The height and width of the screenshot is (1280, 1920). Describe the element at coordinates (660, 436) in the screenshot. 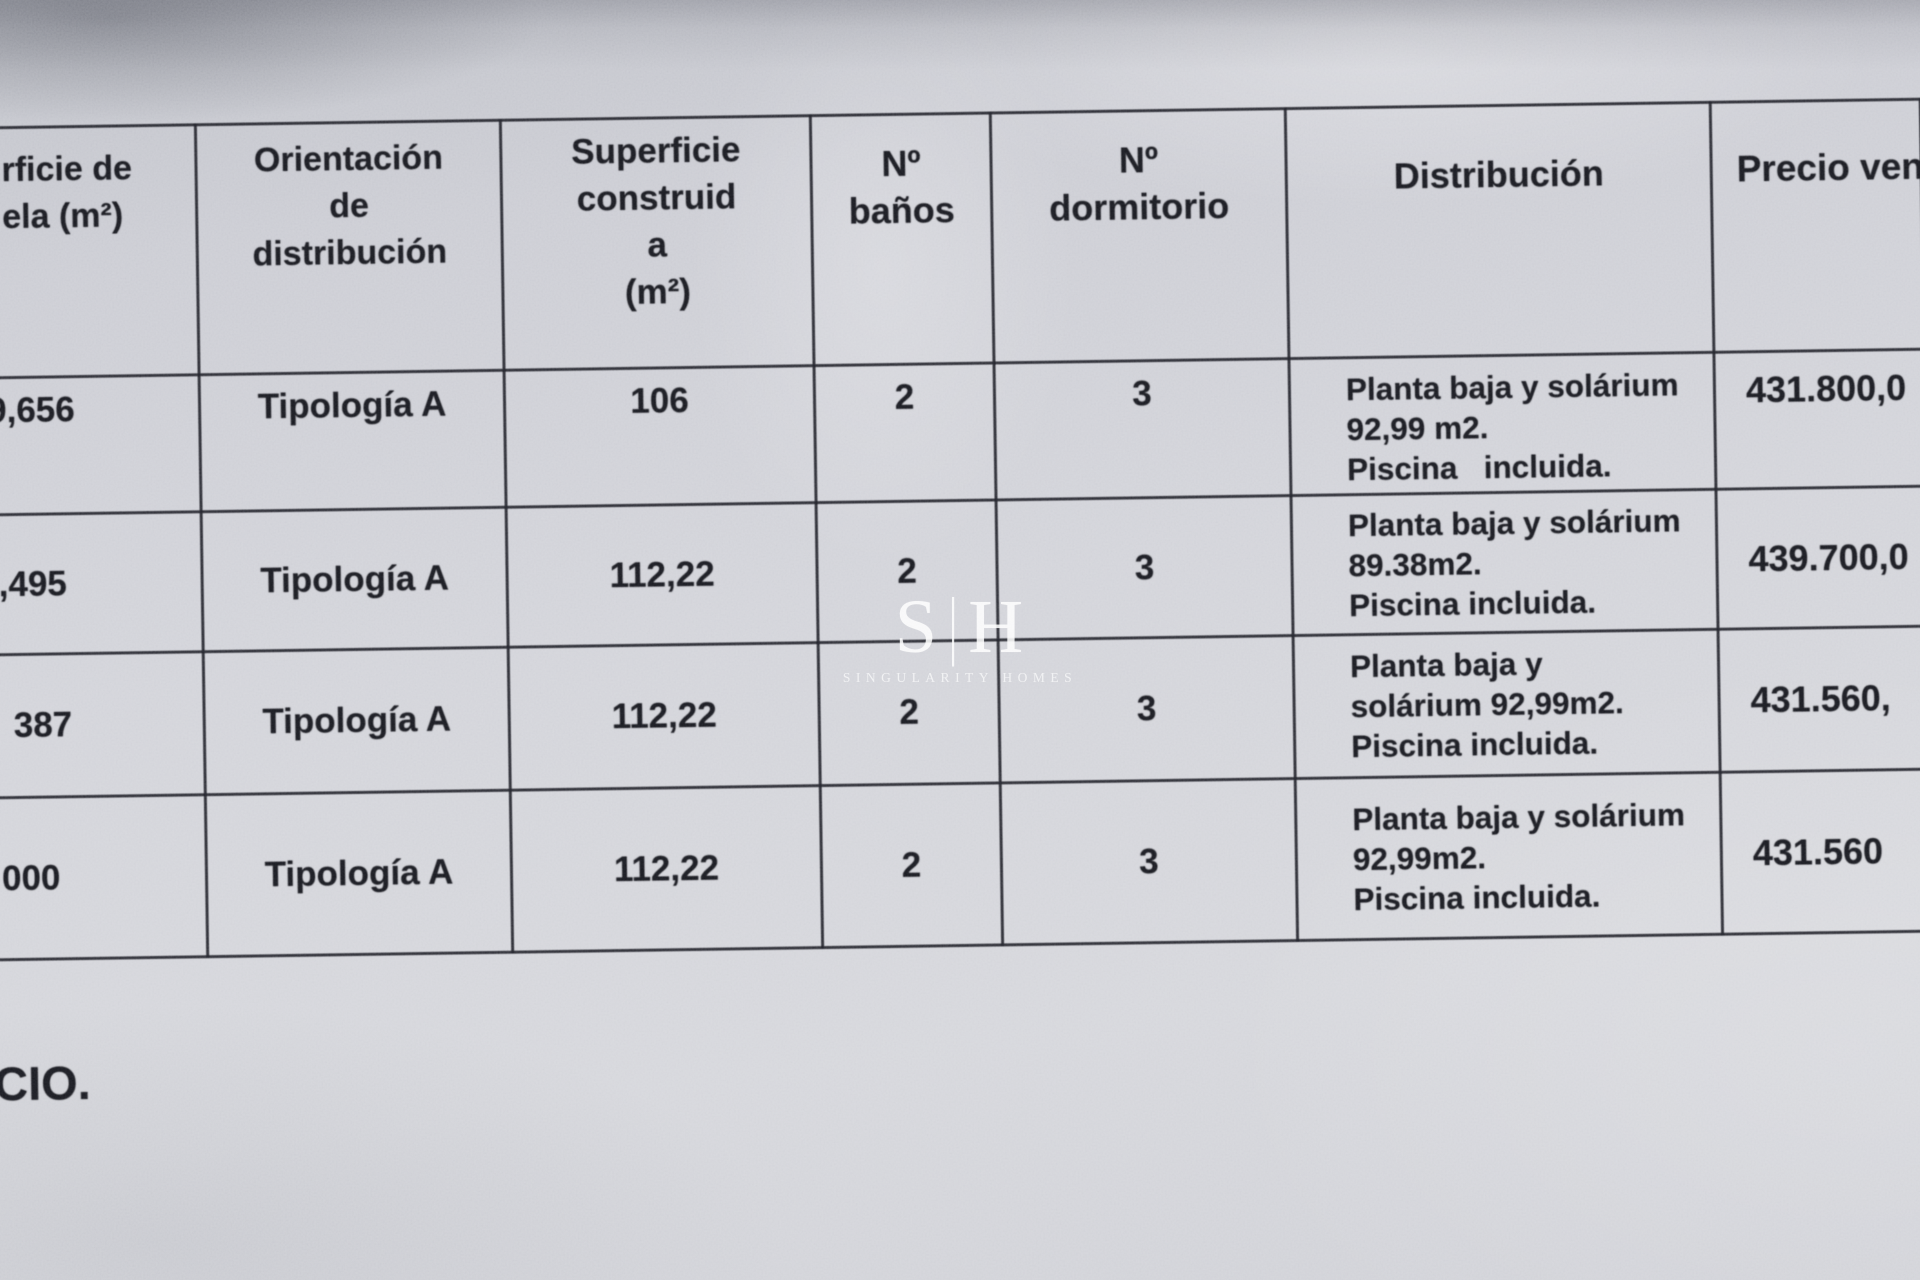

I see `cell-superficie-construida: 106` at that location.